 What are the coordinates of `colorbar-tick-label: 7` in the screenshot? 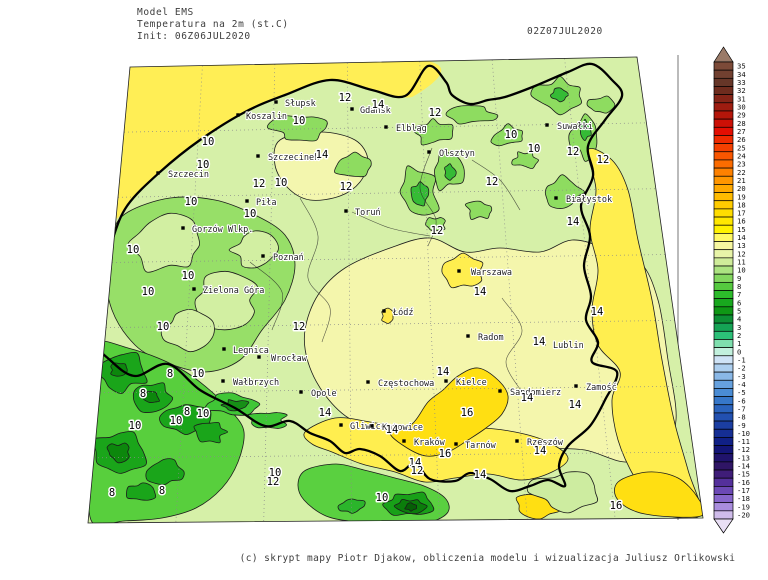 It's located at (739, 294).